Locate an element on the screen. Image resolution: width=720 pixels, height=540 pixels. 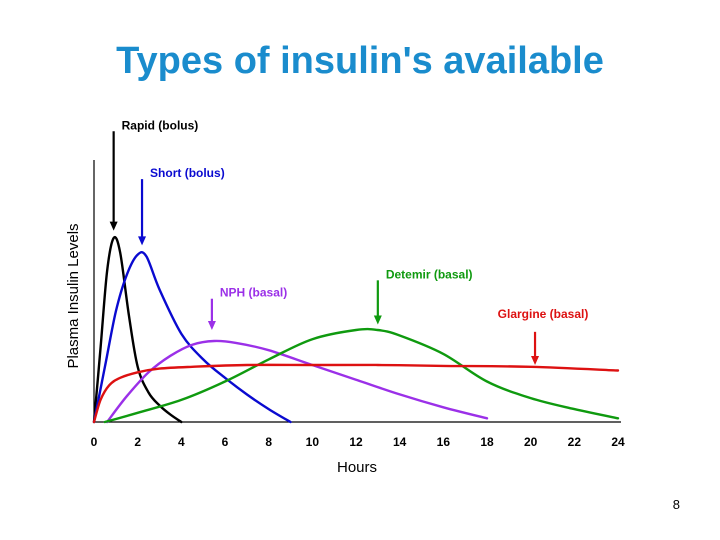
x-tick-label: 22 is located at coordinates (575, 442).